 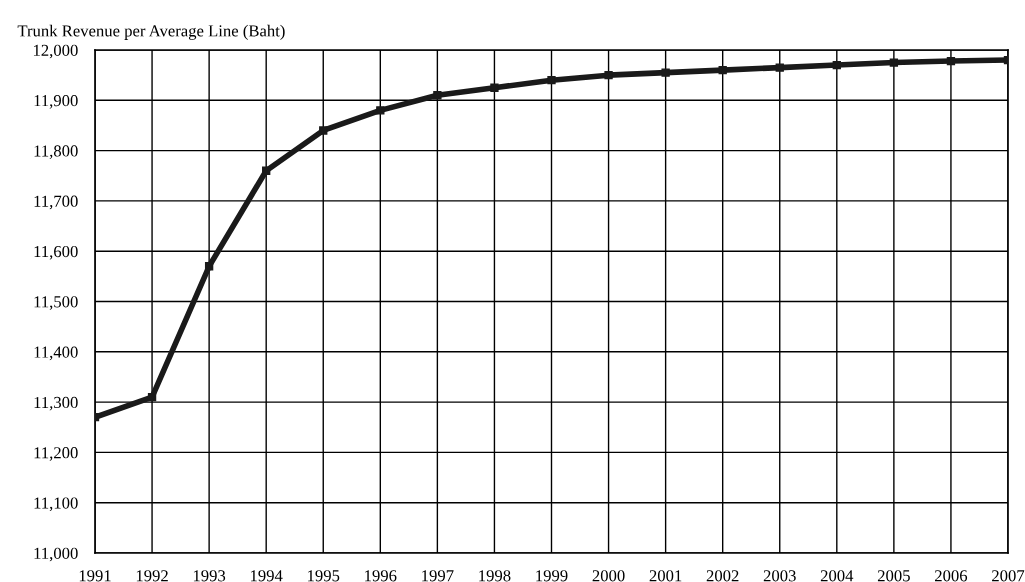 What do you see at coordinates (722, 576) in the screenshot?
I see `x-tick-label: 2002` at bounding box center [722, 576].